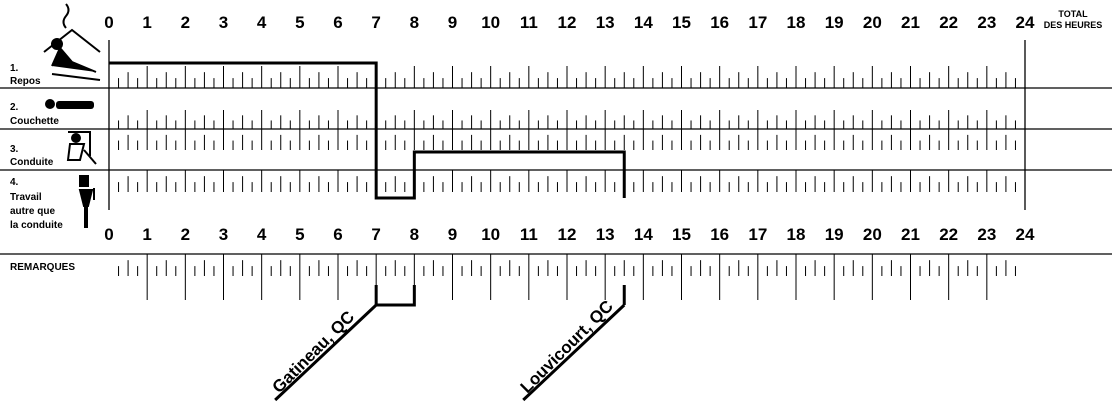 This screenshot has height=406, width=1112. I want to click on row-4-label-line3: la conduite, so click(36, 225).